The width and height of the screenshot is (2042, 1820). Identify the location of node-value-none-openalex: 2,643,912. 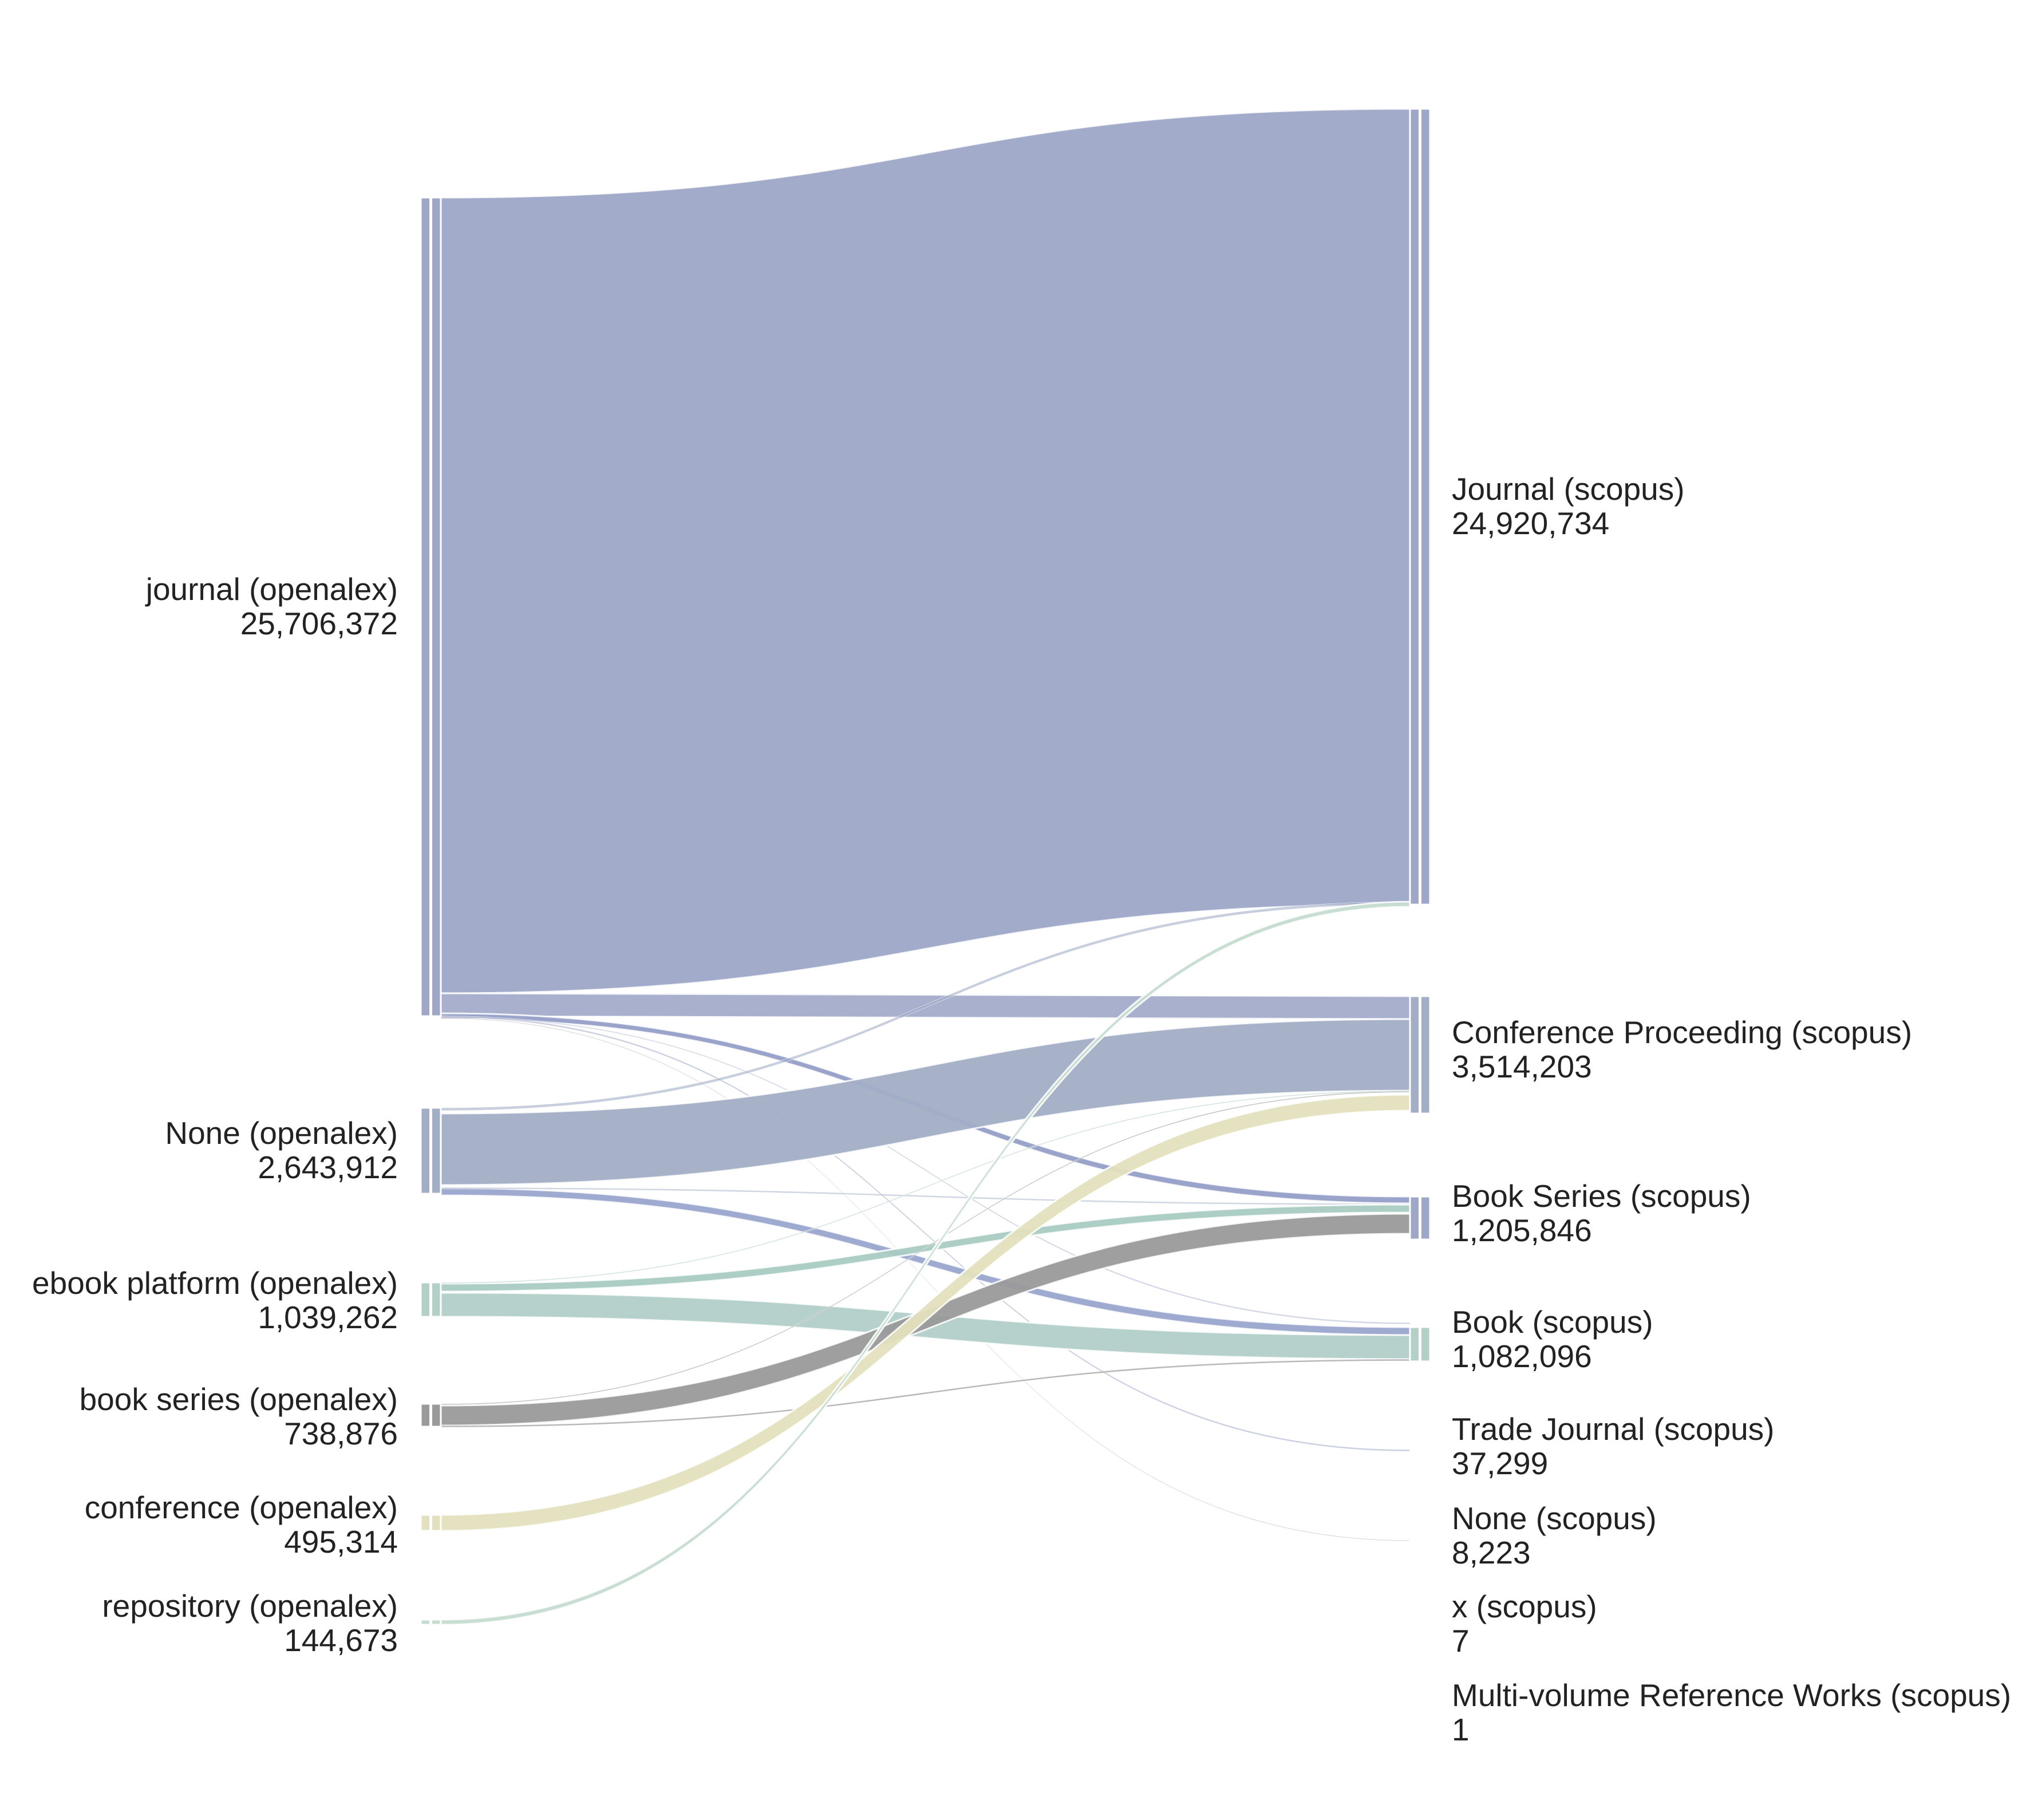
(328, 1167).